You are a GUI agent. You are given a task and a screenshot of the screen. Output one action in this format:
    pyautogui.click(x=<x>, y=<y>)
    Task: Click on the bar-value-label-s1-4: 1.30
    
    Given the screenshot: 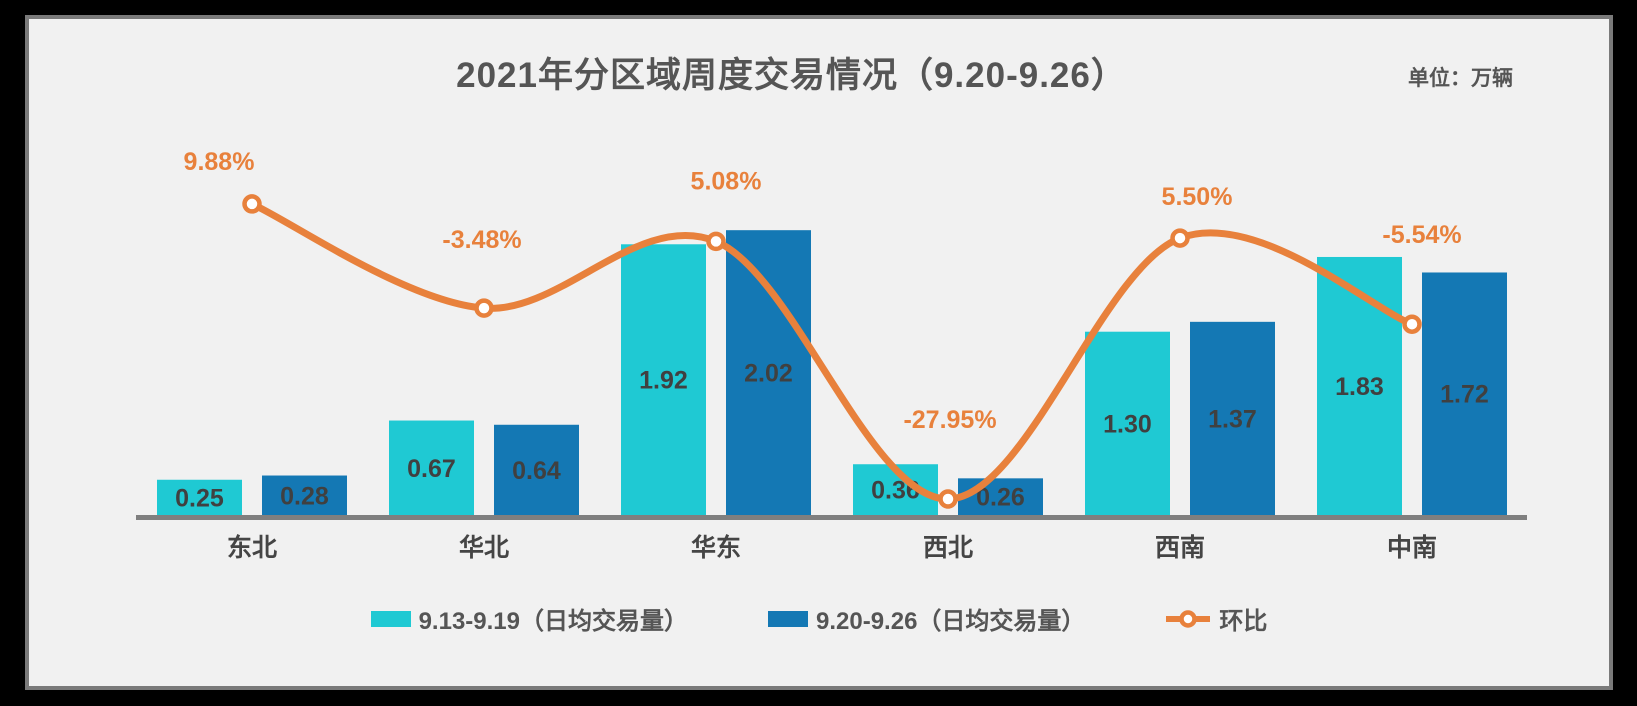 What is the action you would take?
    pyautogui.click(x=1127, y=424)
    